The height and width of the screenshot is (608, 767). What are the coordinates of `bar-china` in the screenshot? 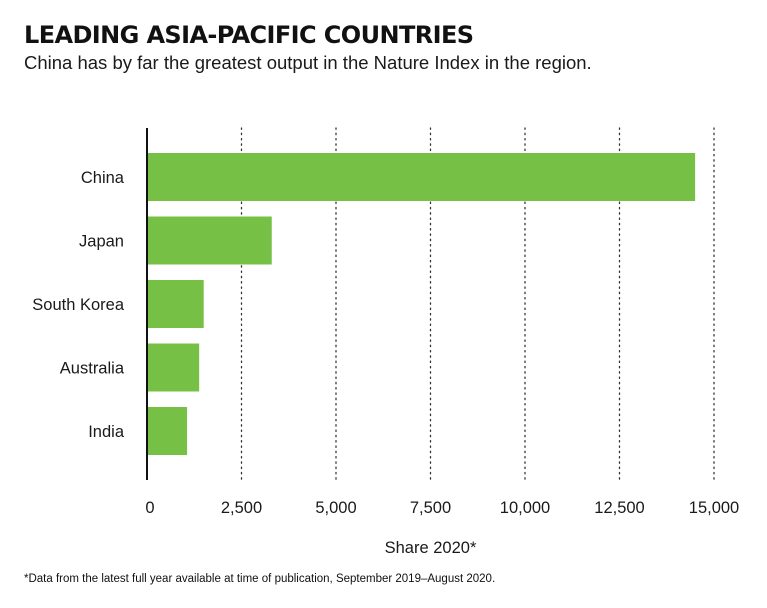 It's located at (421, 177).